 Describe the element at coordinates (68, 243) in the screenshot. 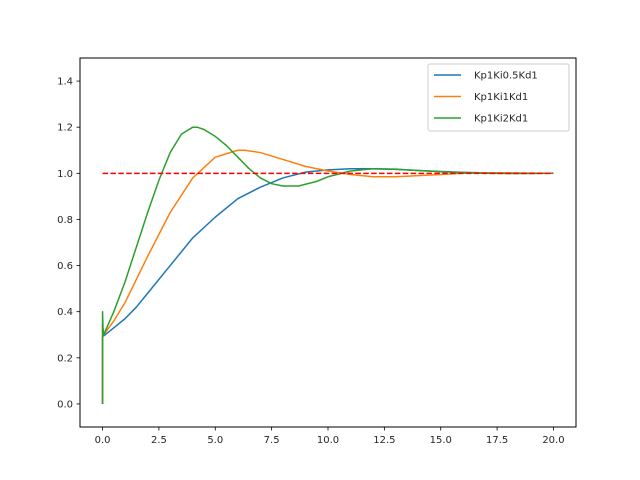

I see `y-axis-ticks: 0.0 0.2 0.4 0.6 0.8 1.0 1.2 1.4` at that location.